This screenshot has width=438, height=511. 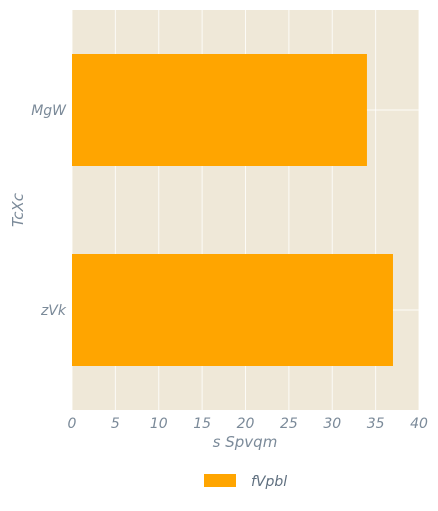 I want to click on x-tick-label: 30, so click(x=332, y=424).